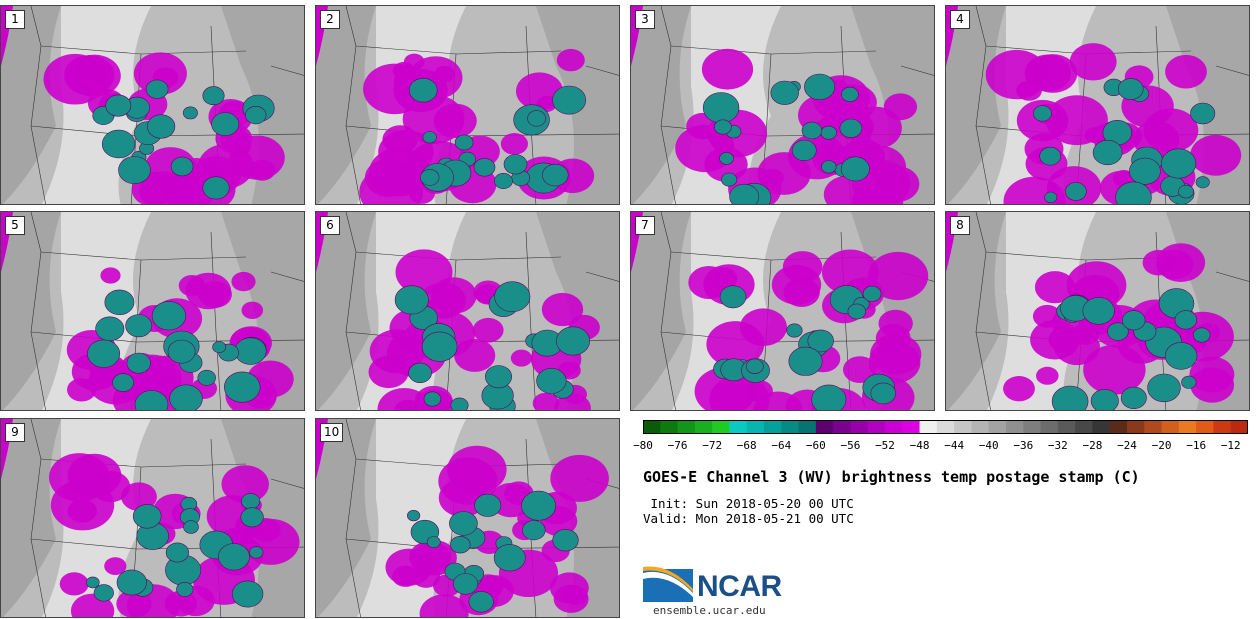  What do you see at coordinates (748, 503) in the screenshot?
I see `init-time: Init: Sun 2018-05-20 00 UTC` at bounding box center [748, 503].